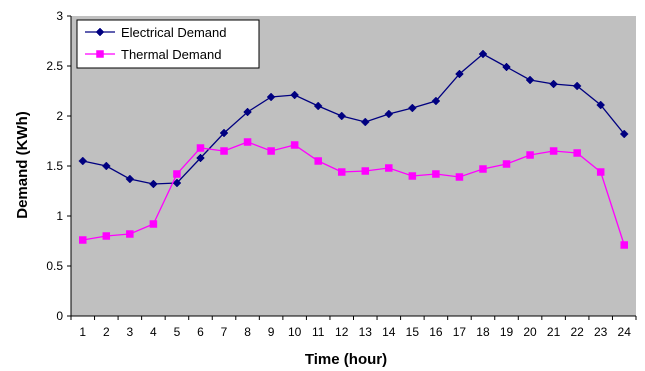 Image resolution: width=645 pixels, height=371 pixels. What do you see at coordinates (389, 332) in the screenshot?
I see `x-tick-label: 14` at bounding box center [389, 332].